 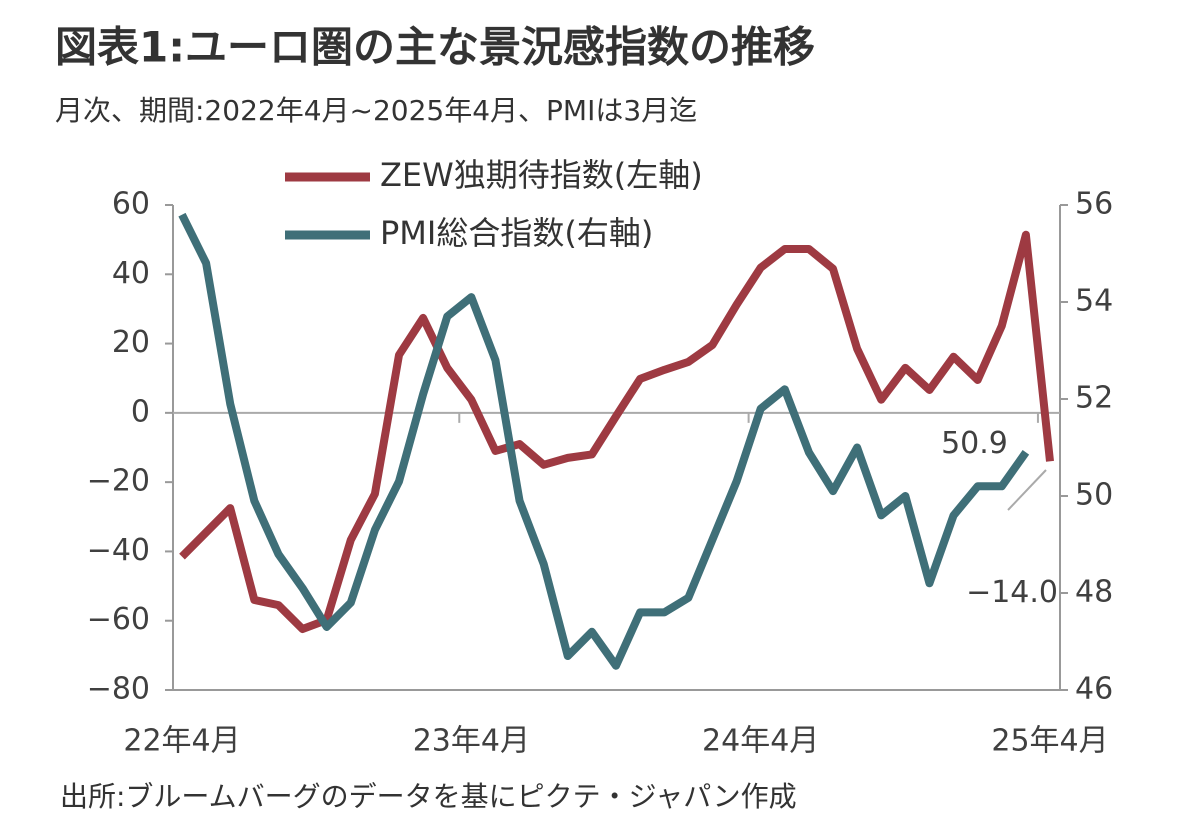 I want to click on y-tick-label: −20, so click(x=118, y=481).